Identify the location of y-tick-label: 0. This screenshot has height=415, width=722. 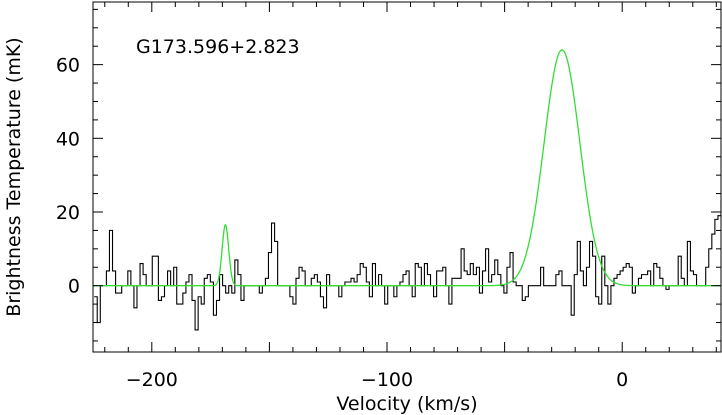
(74, 287).